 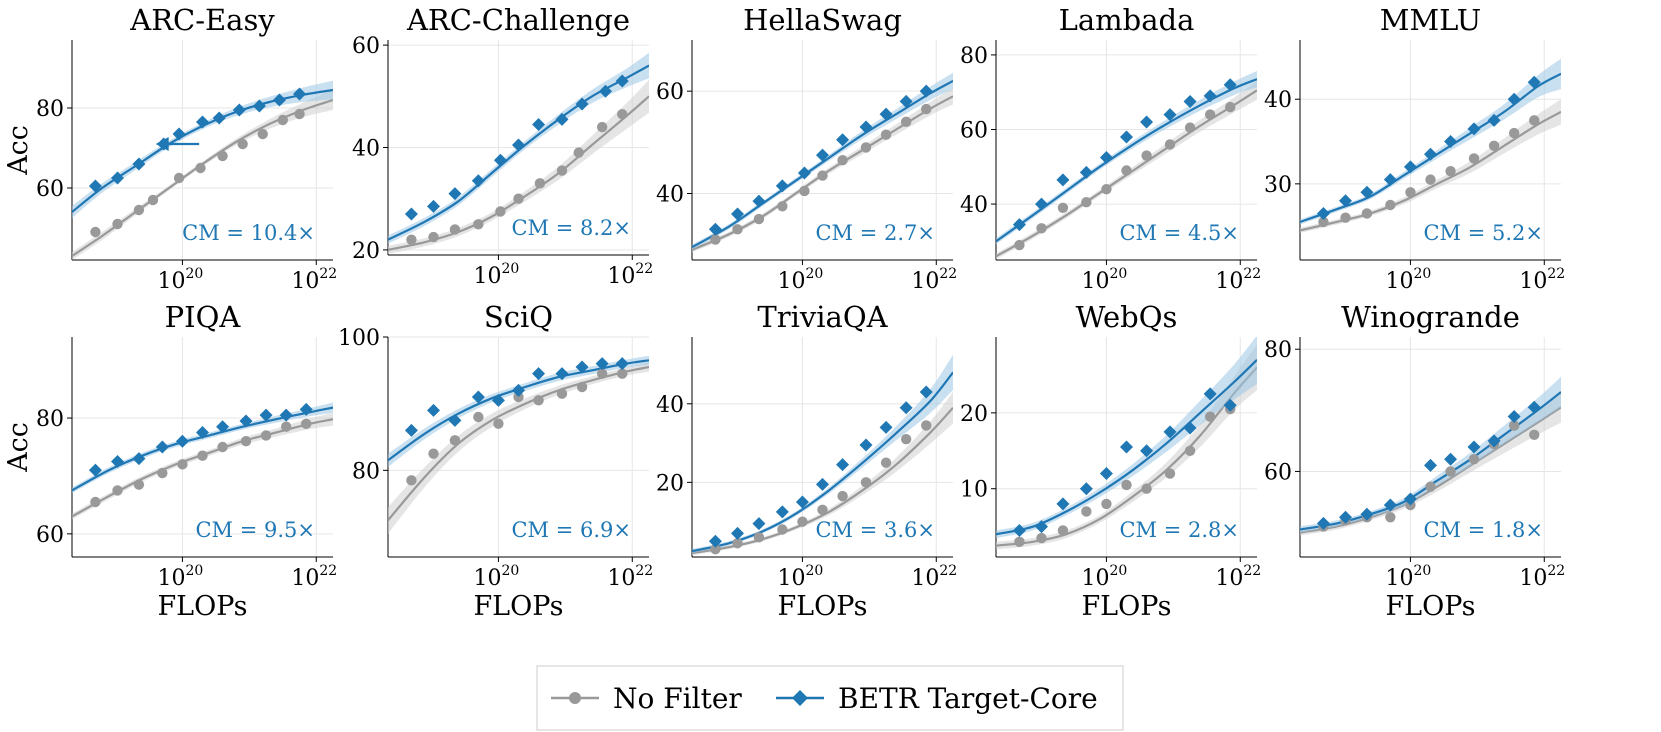 What do you see at coordinates (670, 405) in the screenshot?
I see `y-tick-label: 40` at bounding box center [670, 405].